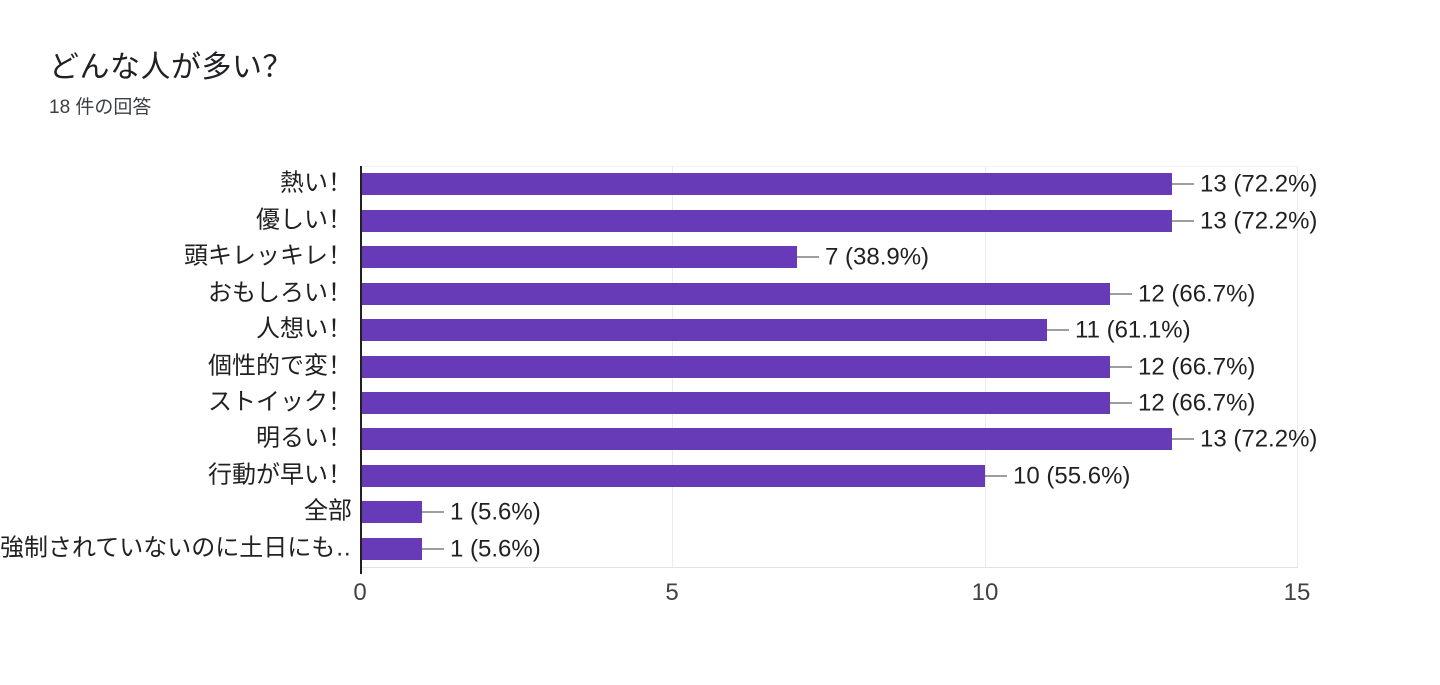  I want to click on response-count: 18 件の回答, so click(100, 107).